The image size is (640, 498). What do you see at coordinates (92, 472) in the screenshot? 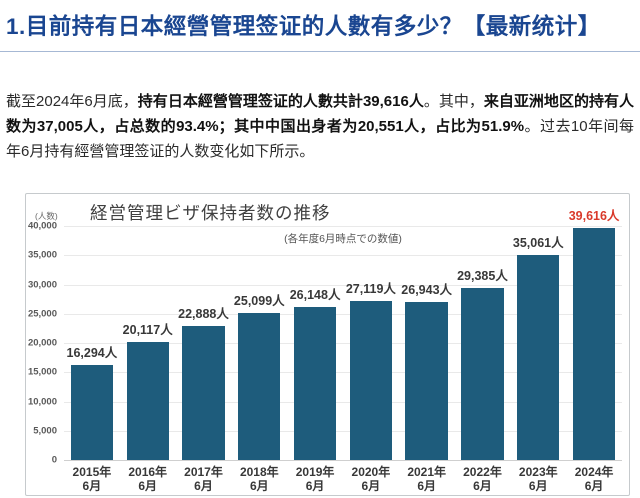
I see `x-axis-label-line: 2015年` at bounding box center [92, 472].